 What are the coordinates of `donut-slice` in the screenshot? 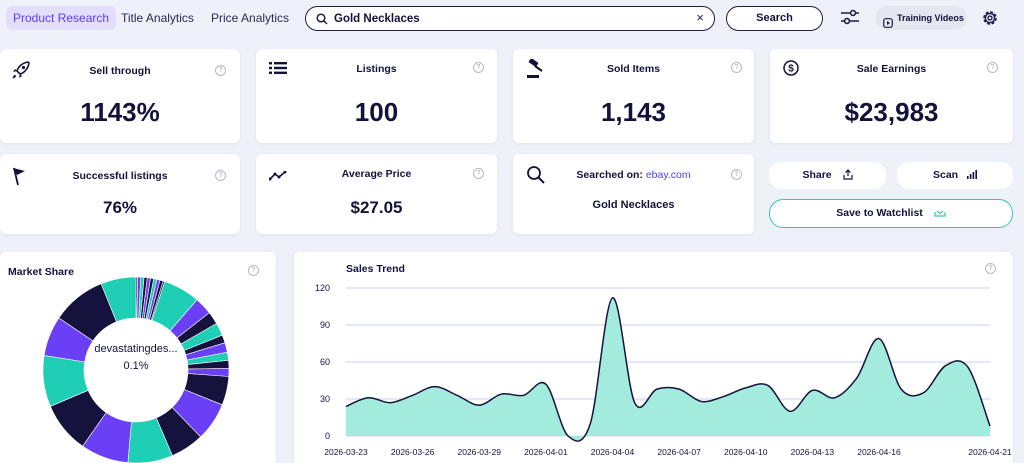 It's located at (118, 299).